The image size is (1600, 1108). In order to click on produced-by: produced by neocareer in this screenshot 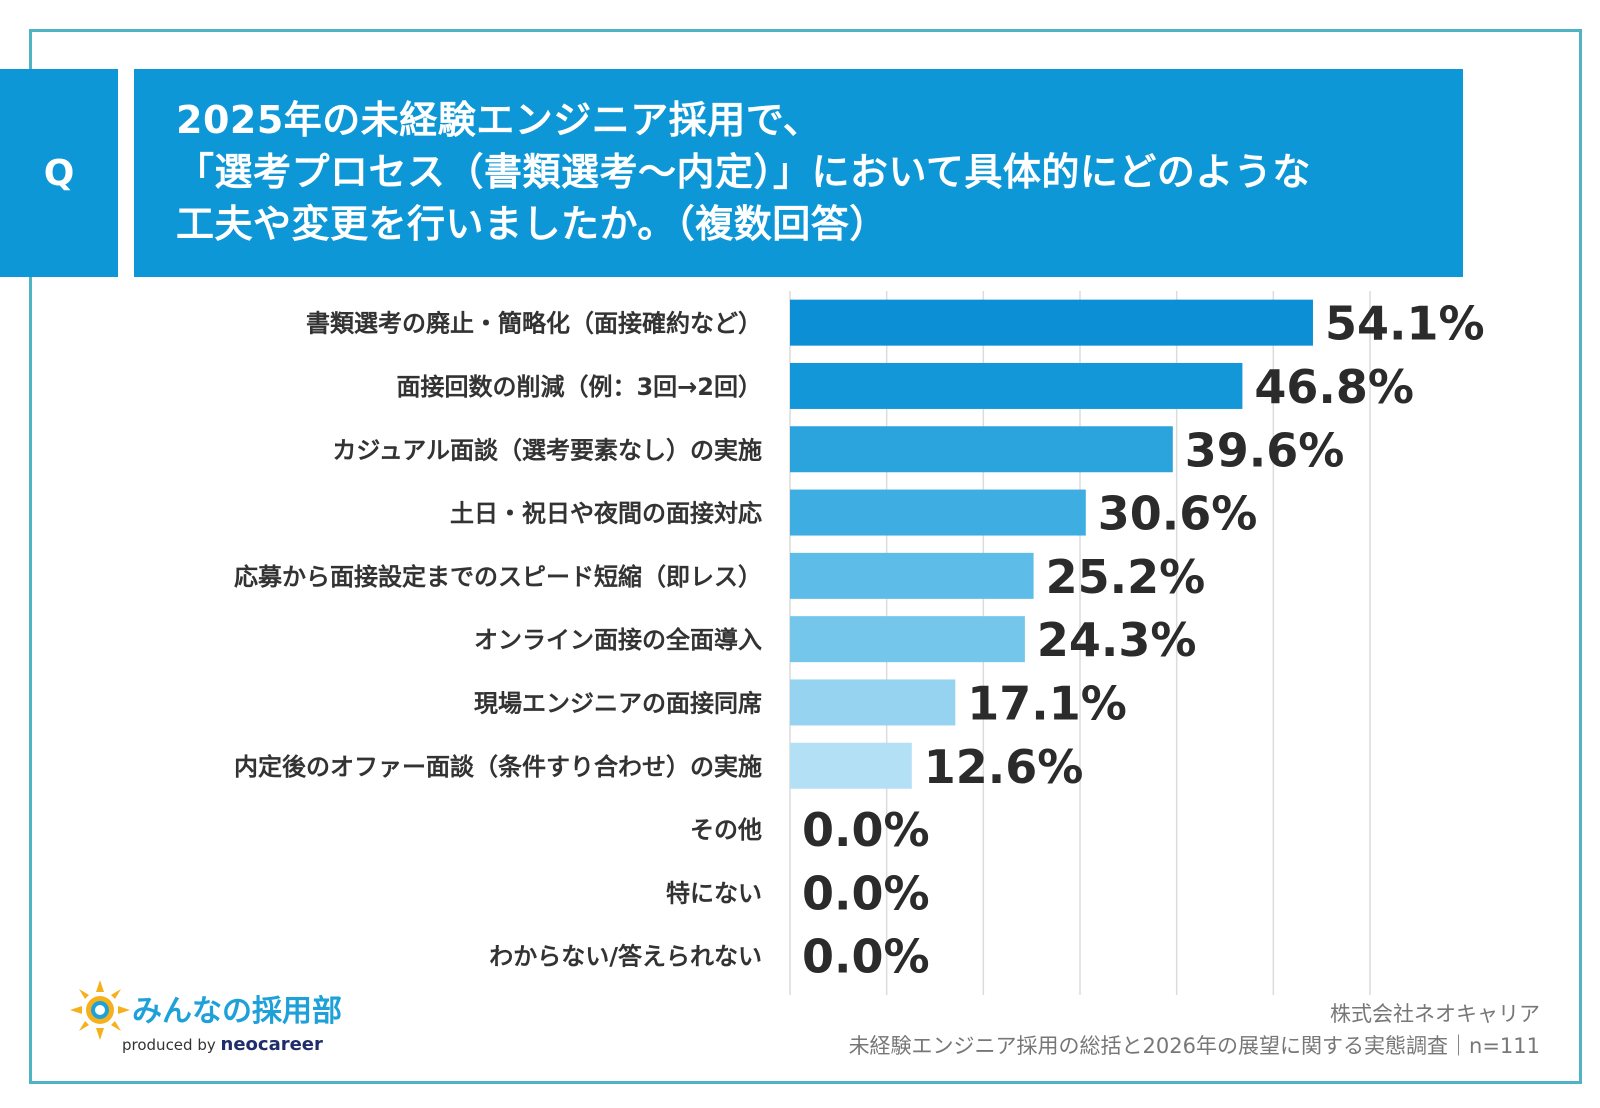, I will do `click(222, 1044)`.